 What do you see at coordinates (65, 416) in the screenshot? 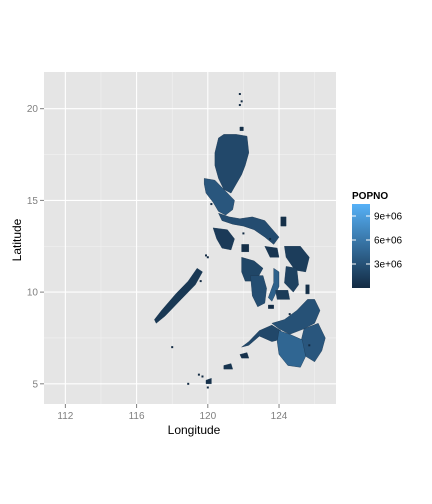
I see `x-tick-label: 112` at bounding box center [65, 416].